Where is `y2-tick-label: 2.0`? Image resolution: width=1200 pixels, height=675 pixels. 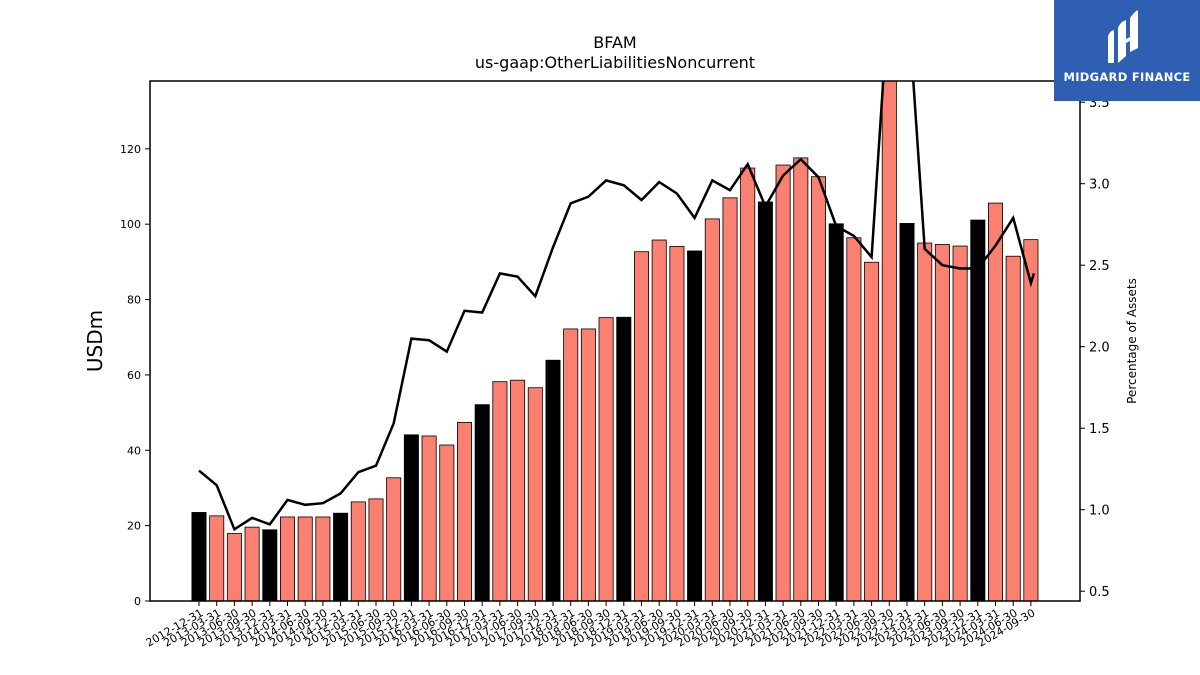 y2-tick-label: 2.0 is located at coordinates (1099, 348).